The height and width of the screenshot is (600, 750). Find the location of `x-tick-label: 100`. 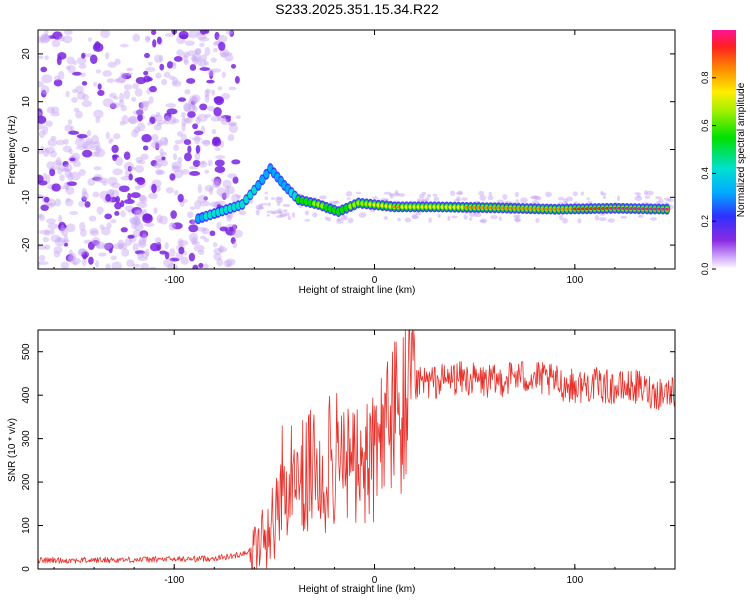

x-tick-label: 100 is located at coordinates (574, 280).